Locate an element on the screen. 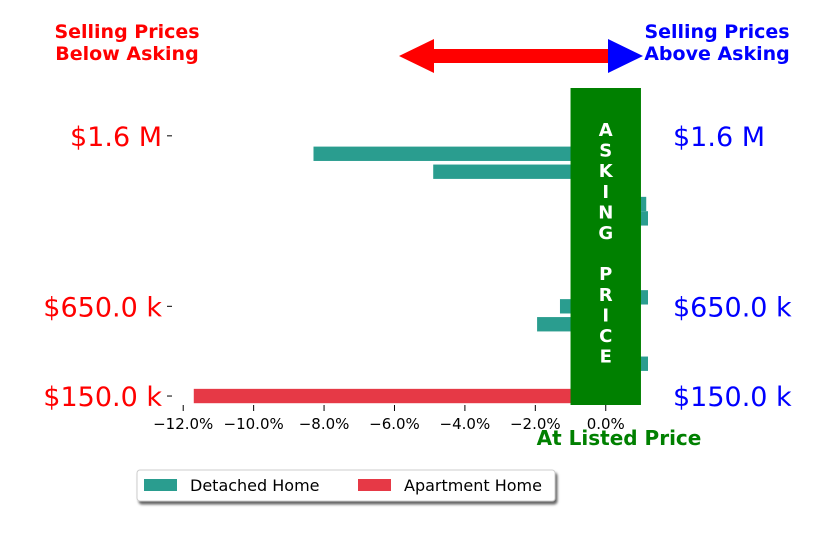 This screenshot has width=834, height=541. left-header-line-1: Selling Prices is located at coordinates (126, 32).